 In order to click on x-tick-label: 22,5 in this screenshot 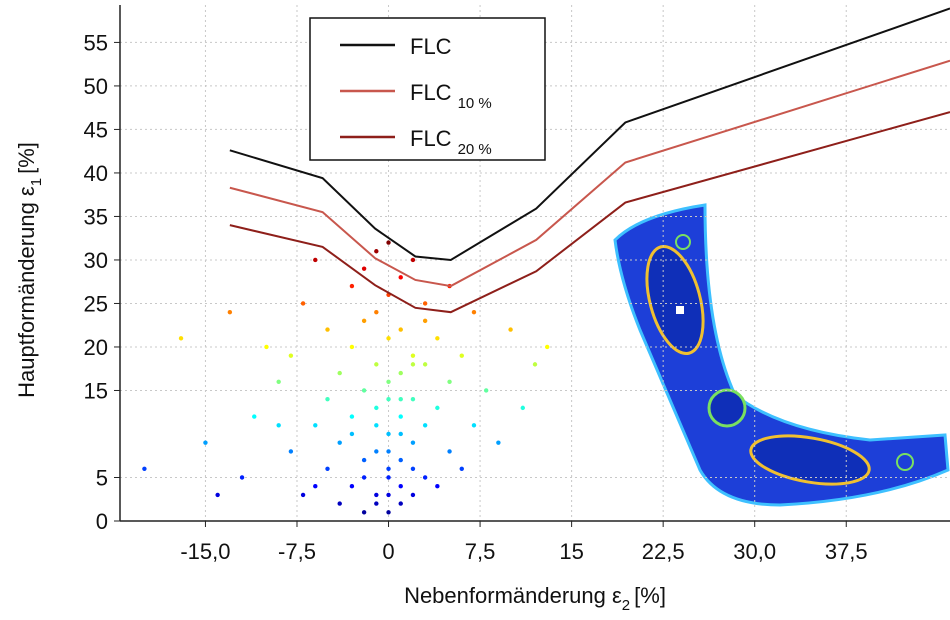, I will do `click(663, 551)`.